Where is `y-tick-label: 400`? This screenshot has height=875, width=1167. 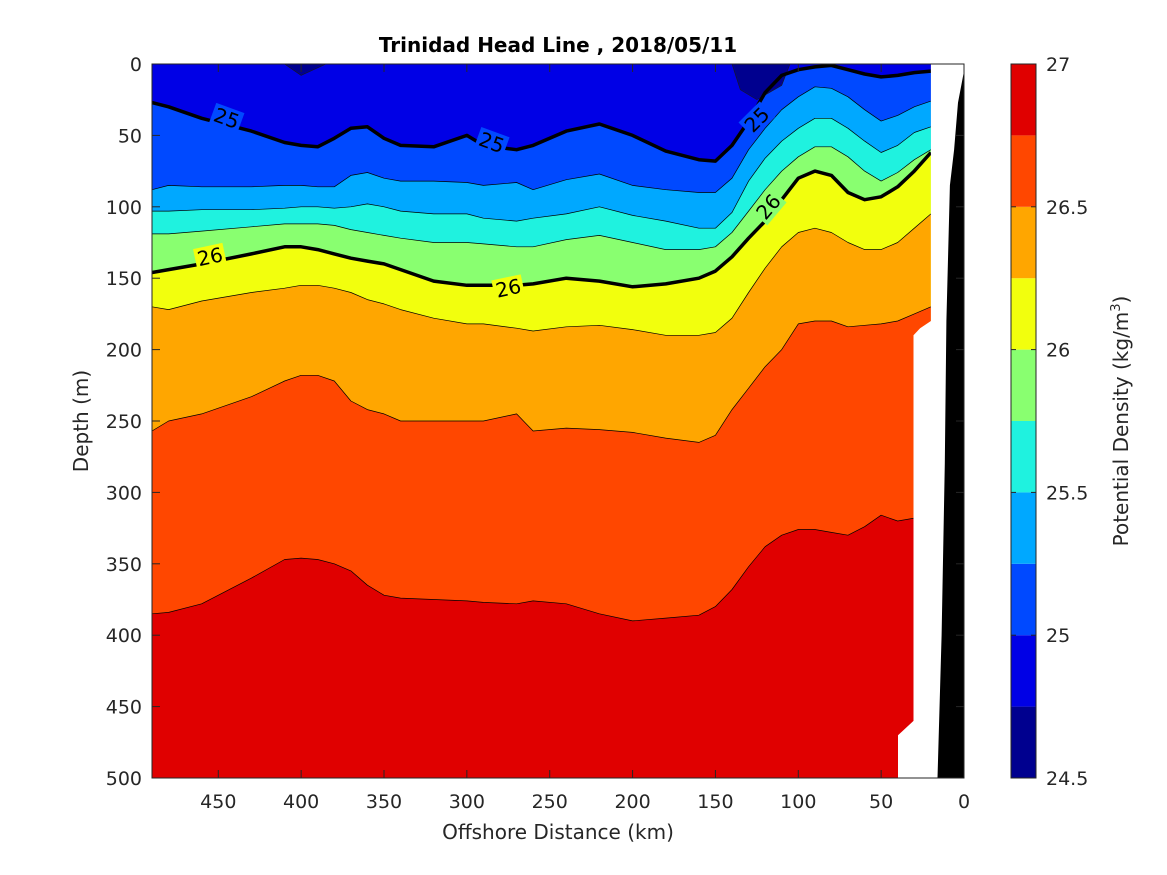
y-tick-label: 400 is located at coordinates (124, 636).